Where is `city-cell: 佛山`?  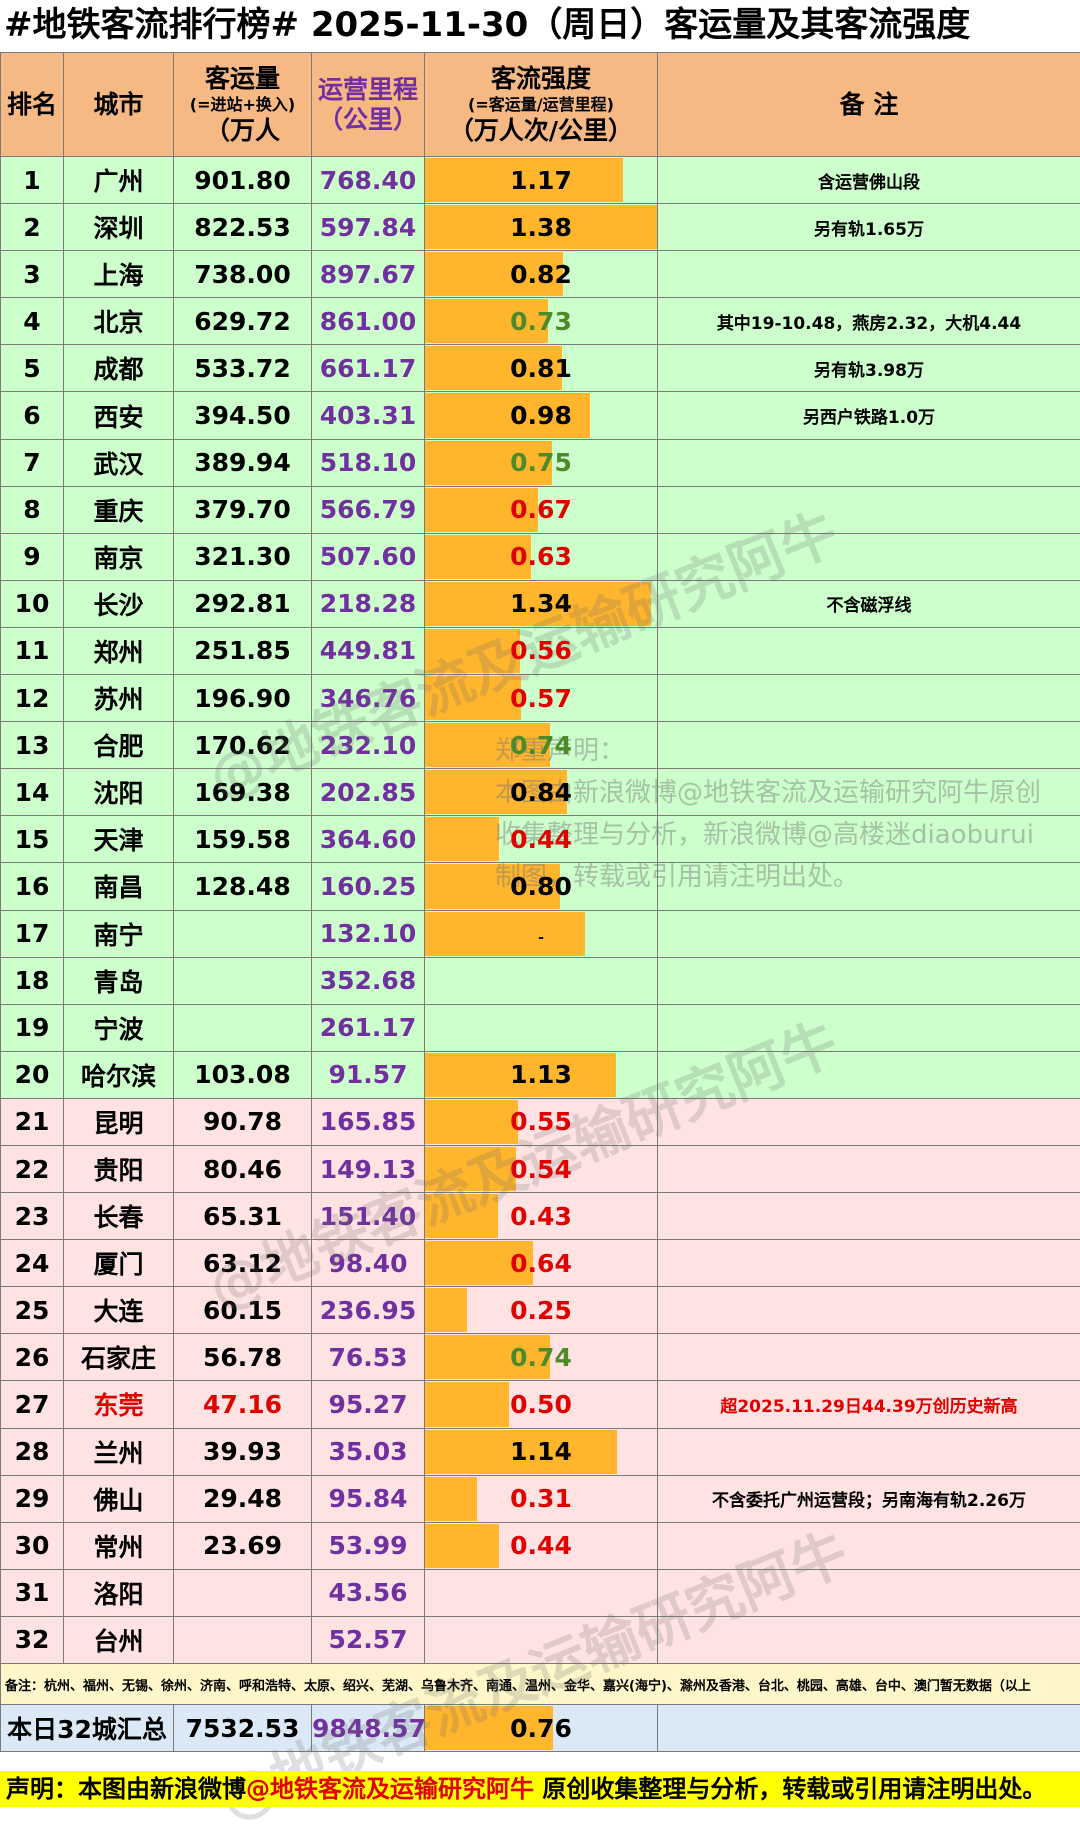 city-cell: 佛山 is located at coordinates (119, 1498).